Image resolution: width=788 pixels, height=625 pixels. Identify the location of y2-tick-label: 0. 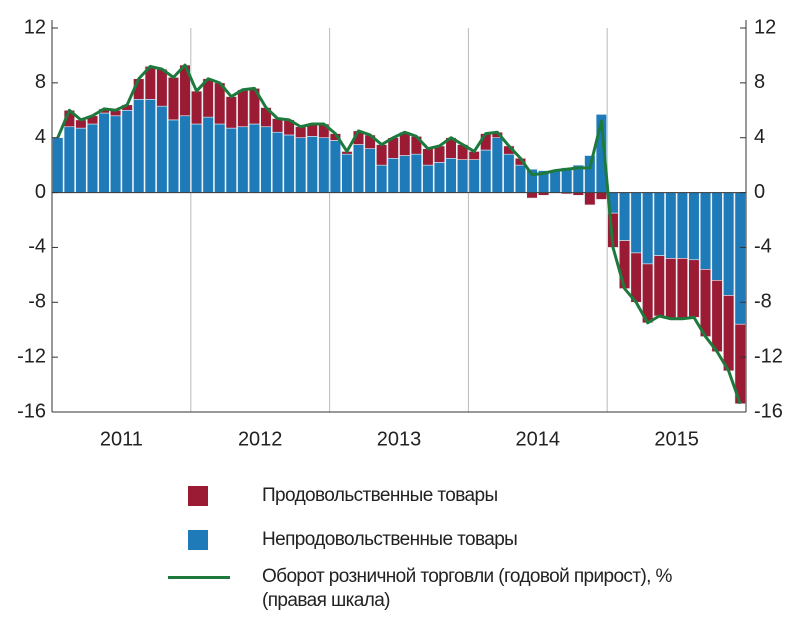
(759, 192).